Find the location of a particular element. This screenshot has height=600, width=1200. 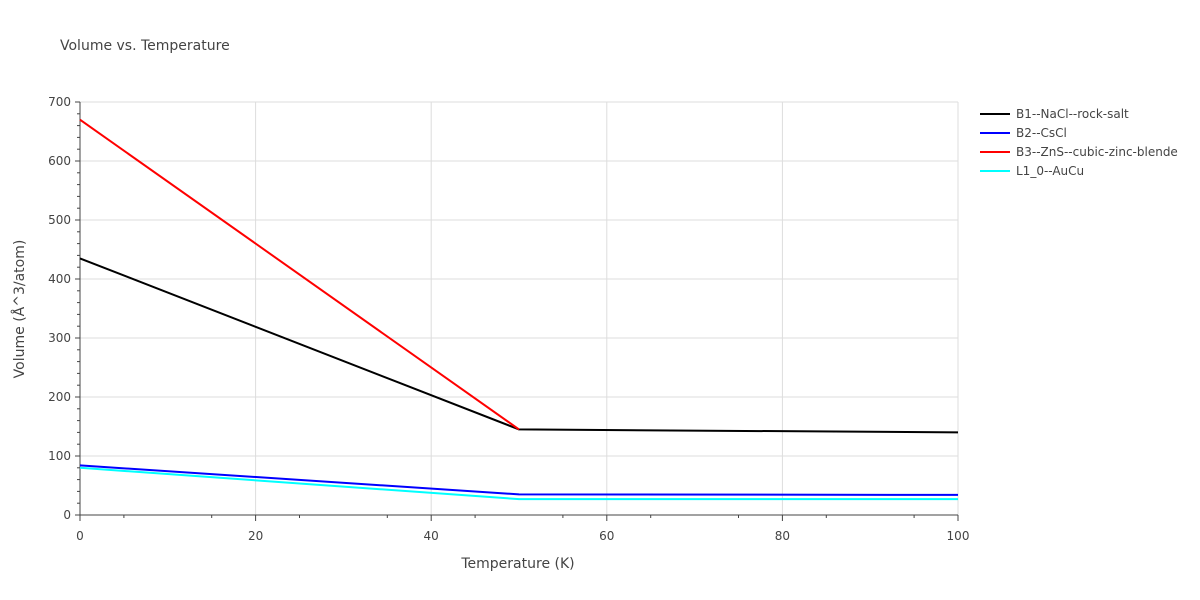

legend-label: L1_0--AuCu is located at coordinates (1050, 171).